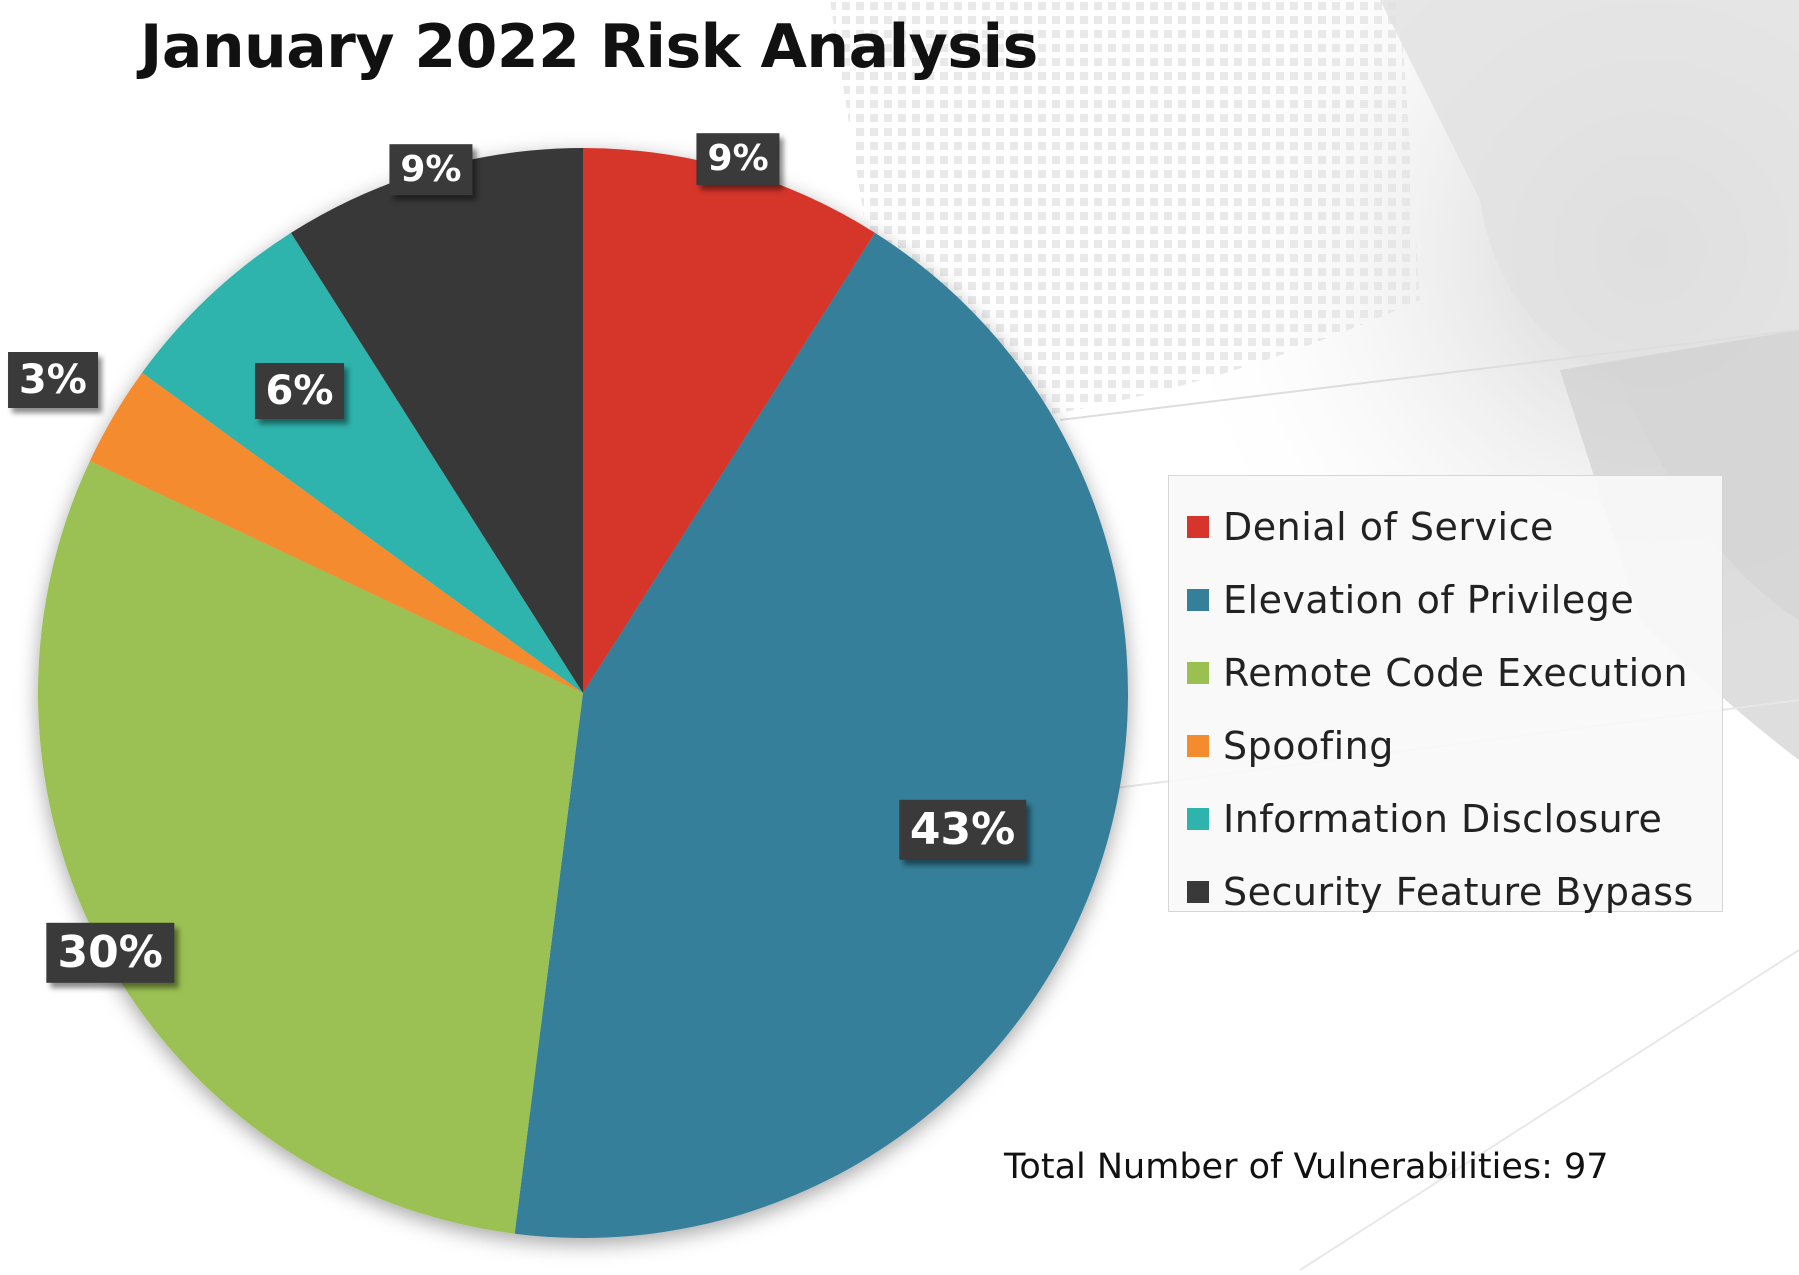  I want to click on legend-label: Information Disclosure, so click(1443, 818).